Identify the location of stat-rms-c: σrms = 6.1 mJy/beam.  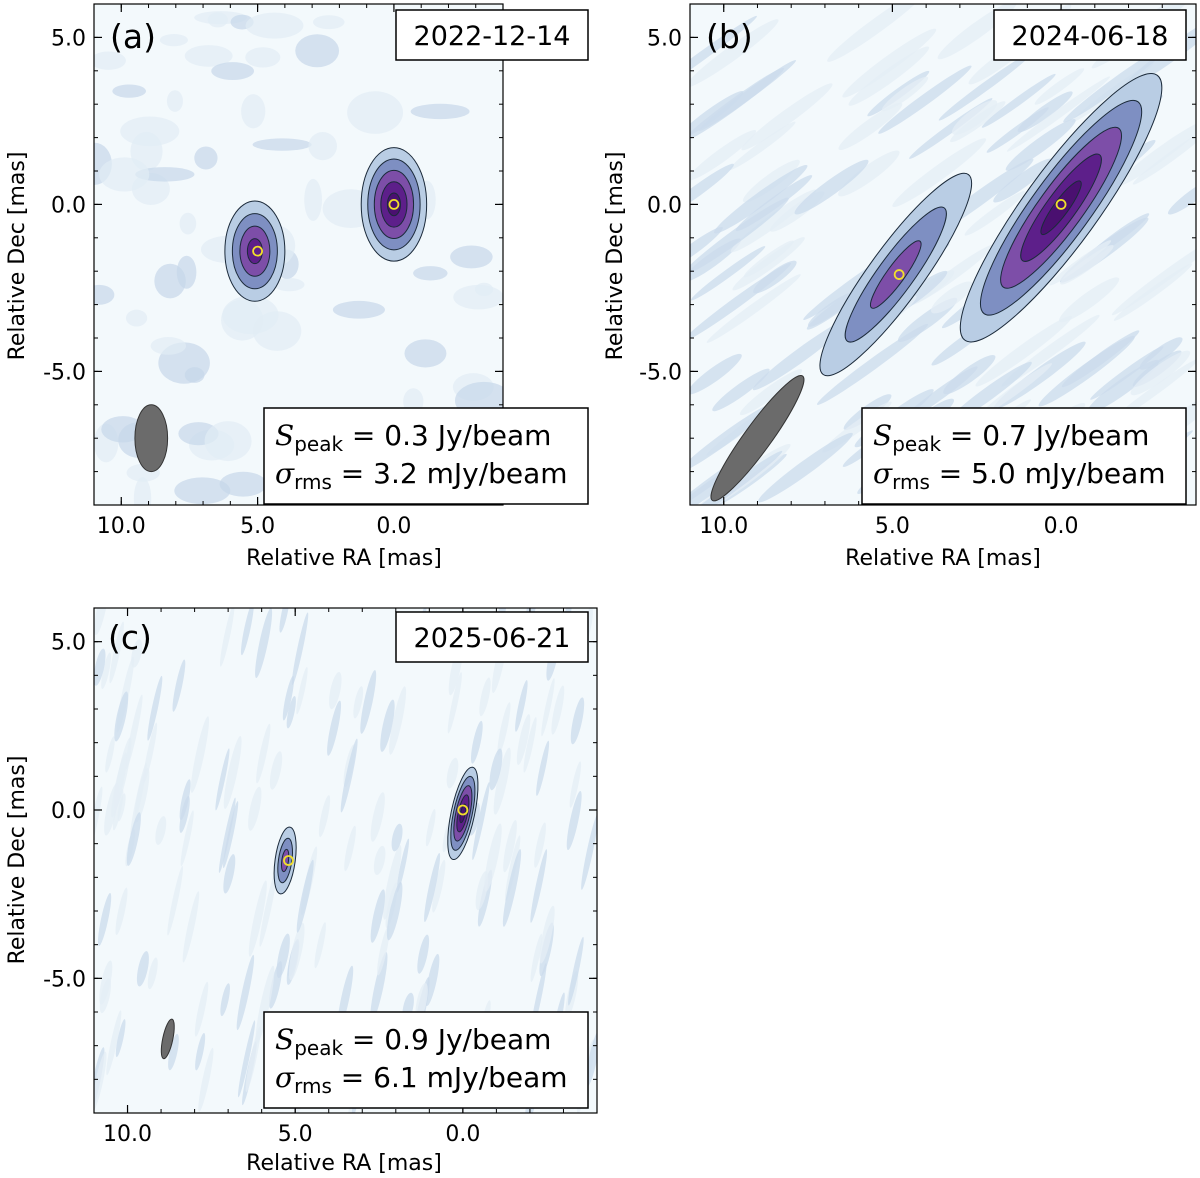
(421, 1079).